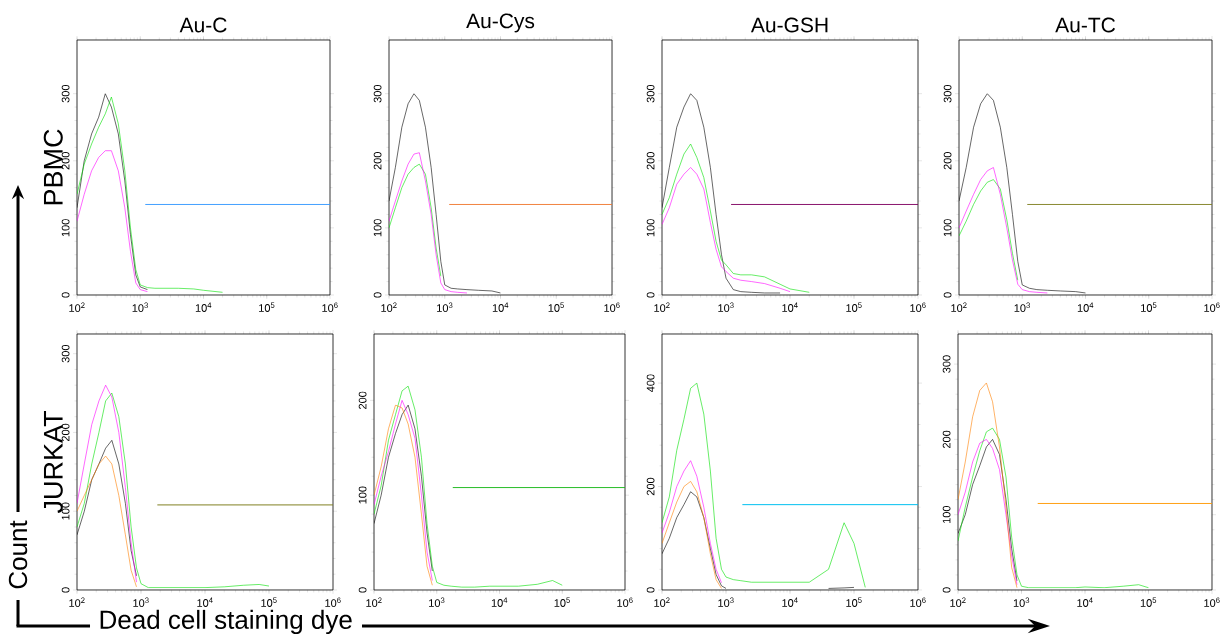 The height and width of the screenshot is (636, 1229). What do you see at coordinates (18, 554) in the screenshot?
I see `text: Count` at bounding box center [18, 554].